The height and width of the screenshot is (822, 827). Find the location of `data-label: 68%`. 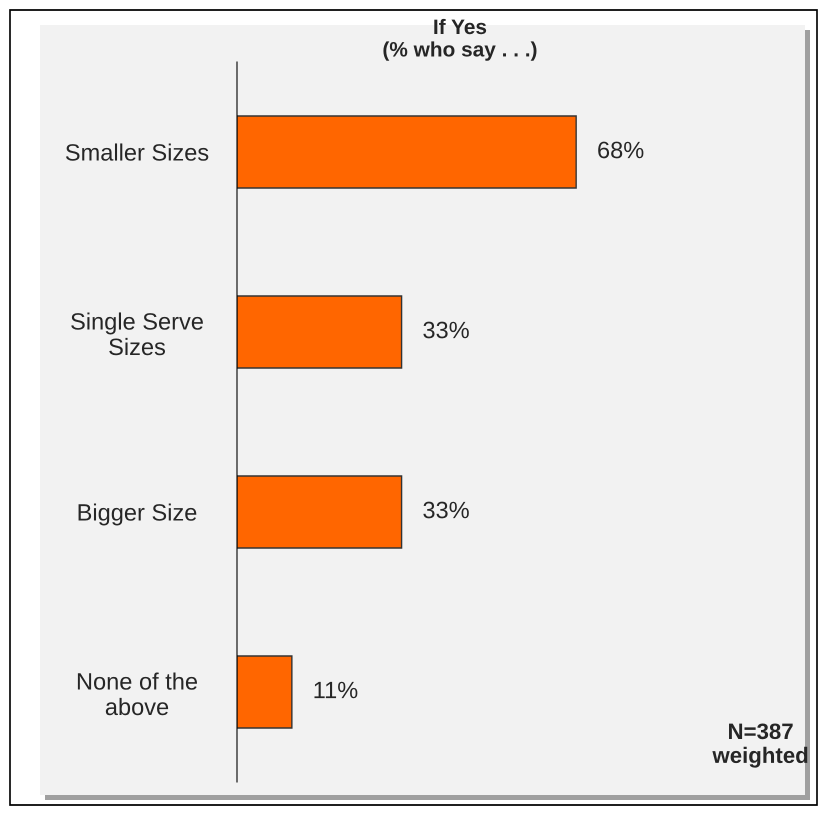

data-label: 68% is located at coordinates (621, 150).